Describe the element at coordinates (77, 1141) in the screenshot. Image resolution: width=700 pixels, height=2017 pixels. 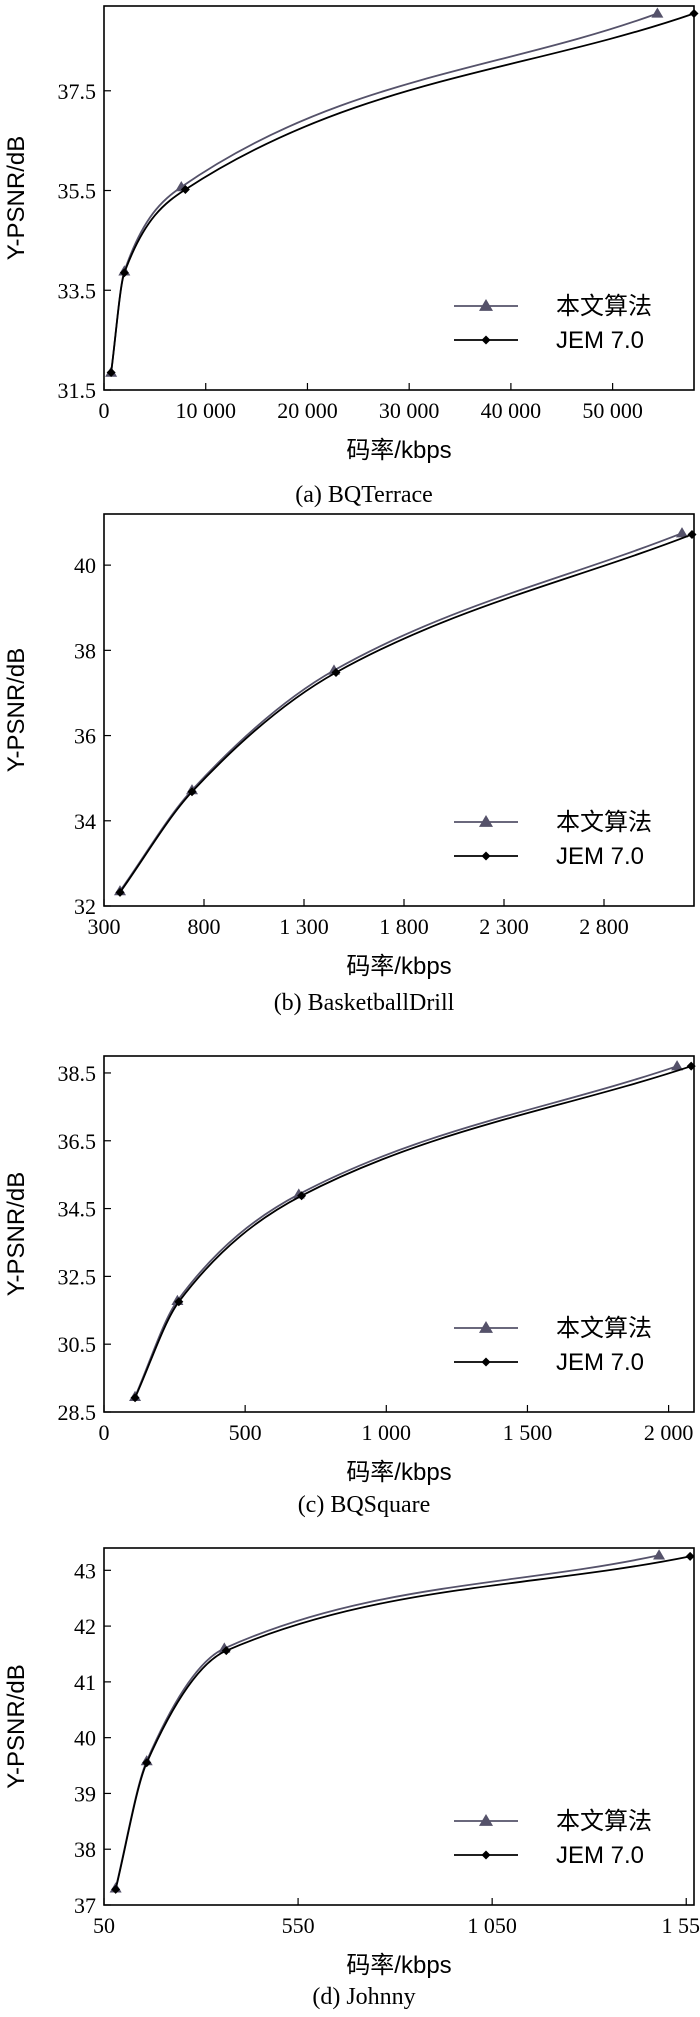
I see `y-tick-label: 36.5` at that location.